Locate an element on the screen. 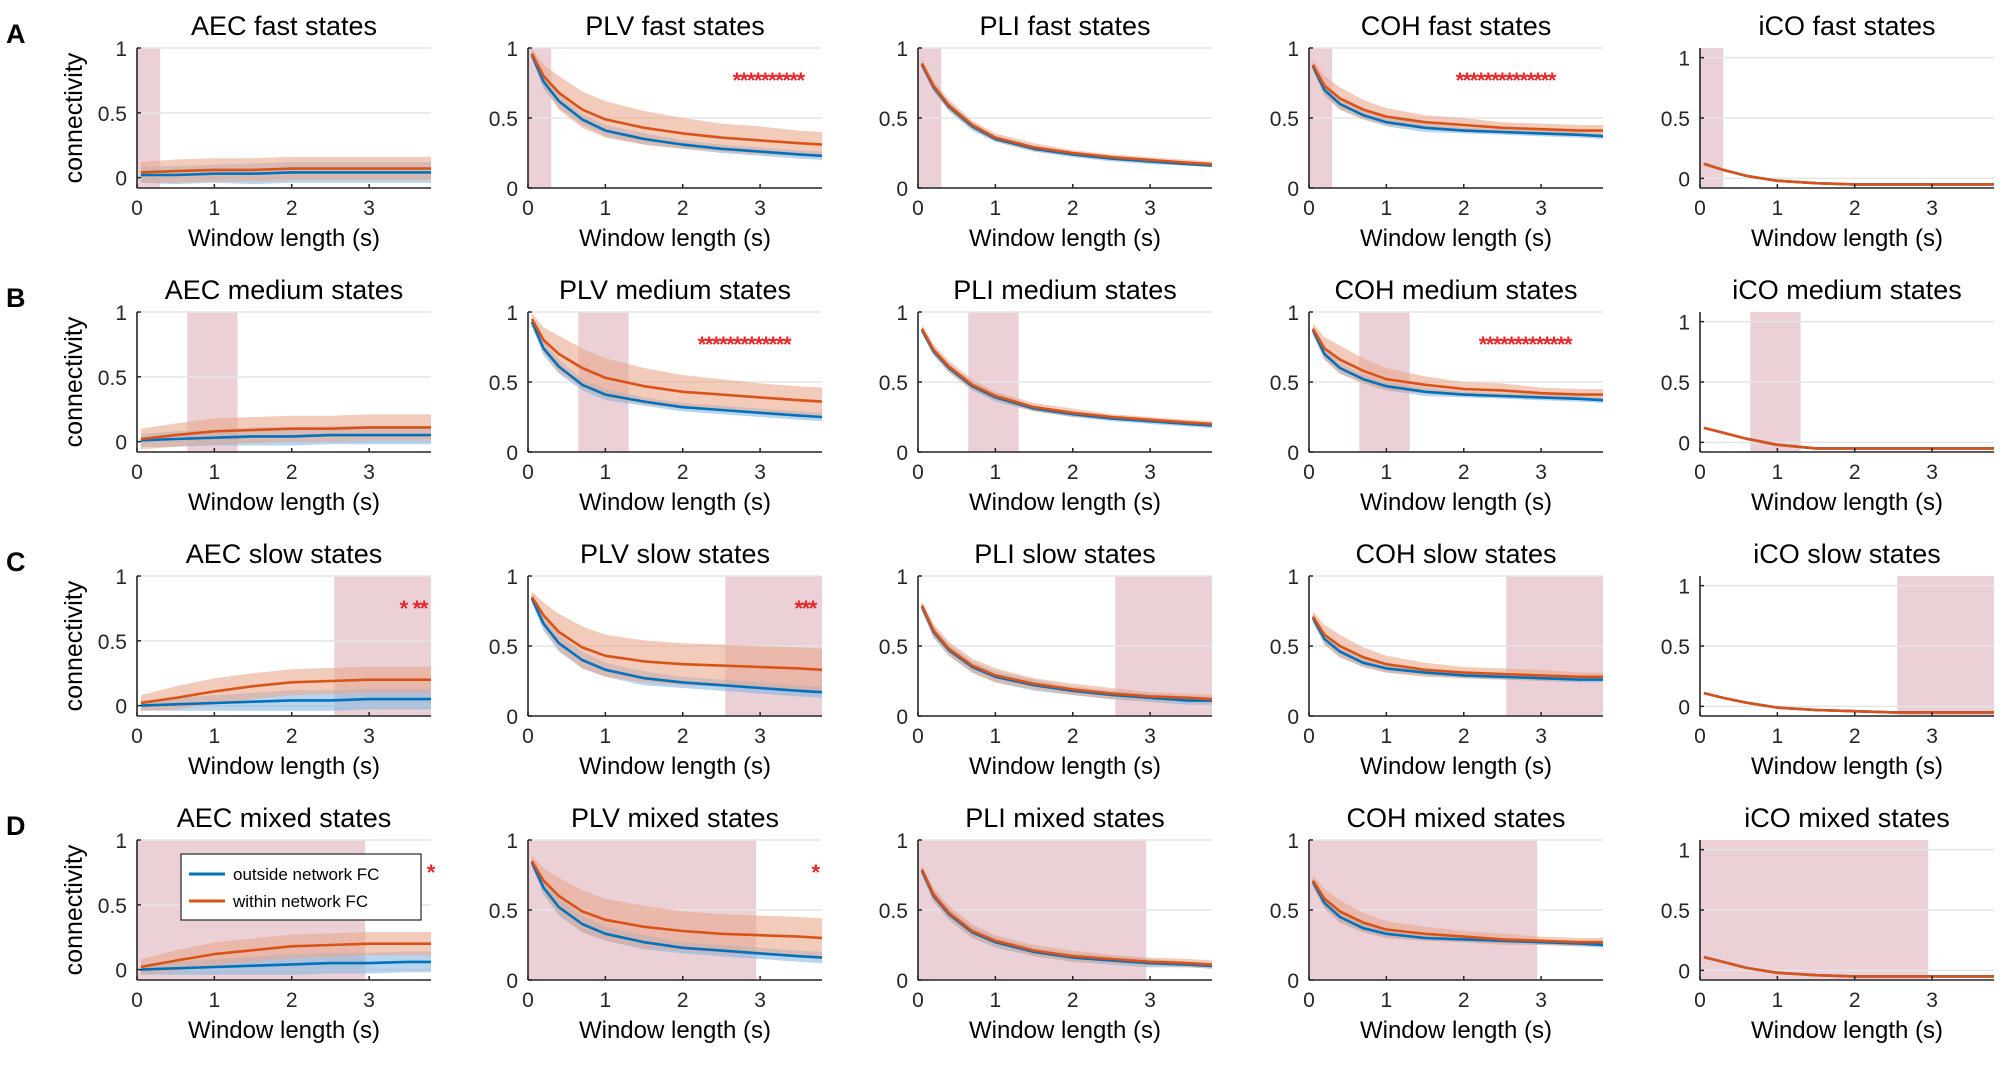 This screenshot has width=2000, height=1067. y-axis-label: connectivity is located at coordinates (74, 909).